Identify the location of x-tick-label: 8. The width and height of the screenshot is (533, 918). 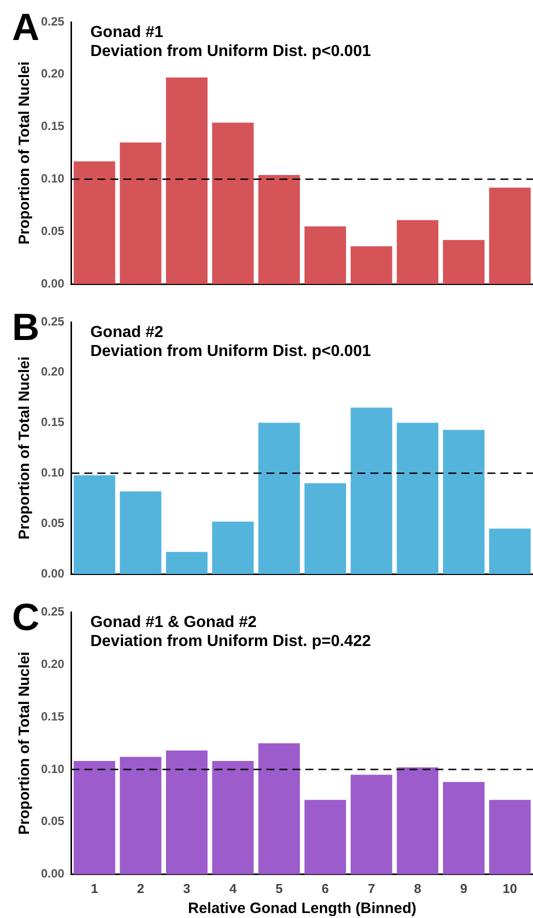
(418, 888).